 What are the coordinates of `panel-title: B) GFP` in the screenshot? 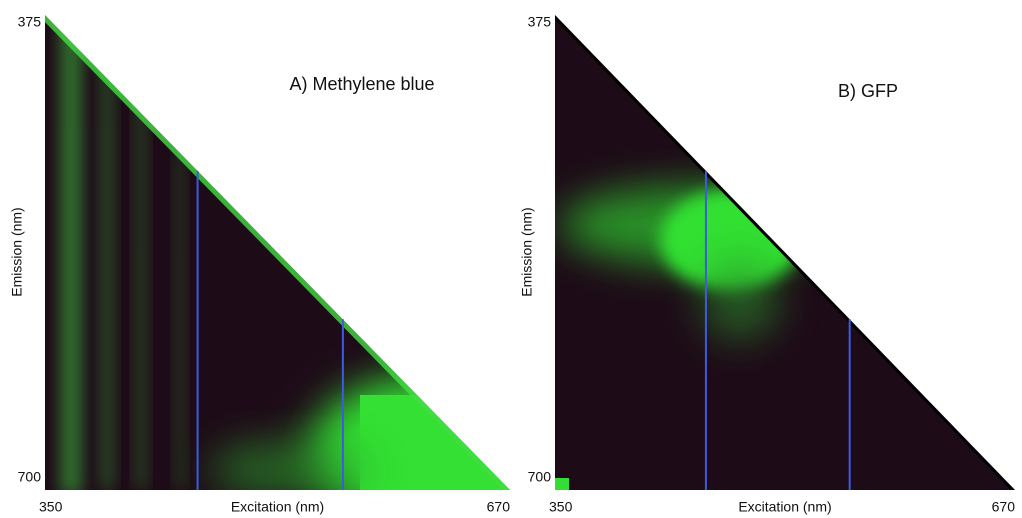 It's located at (868, 91).